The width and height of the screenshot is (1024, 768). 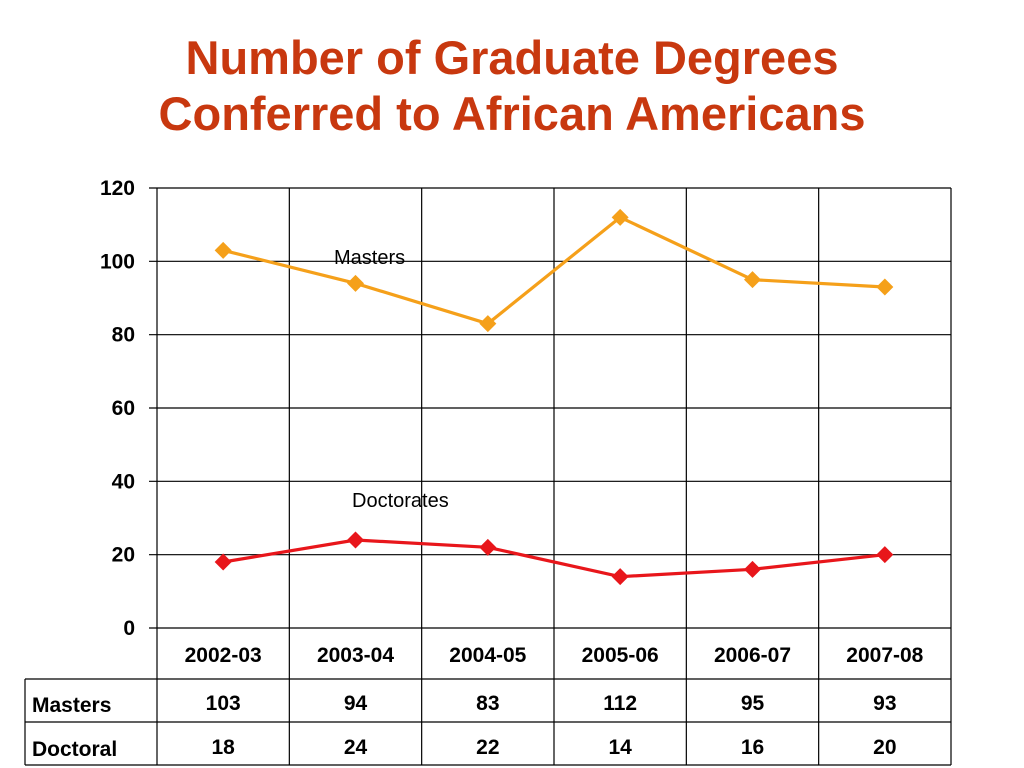 I want to click on x-tick-label: 2005-06, so click(x=620, y=655).